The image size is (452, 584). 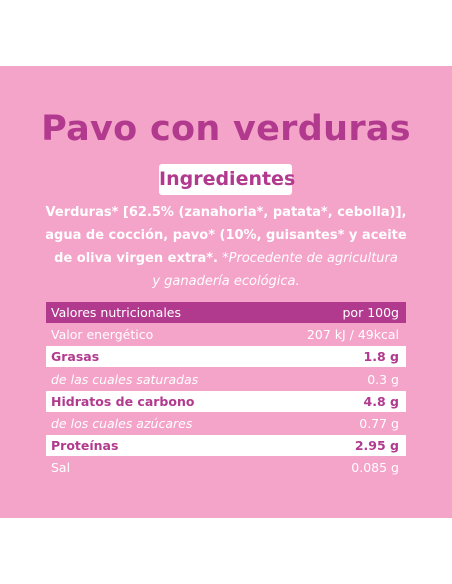 I want to click on table-row: de los cuales azúcares 0.77 g, so click(x=226, y=423).